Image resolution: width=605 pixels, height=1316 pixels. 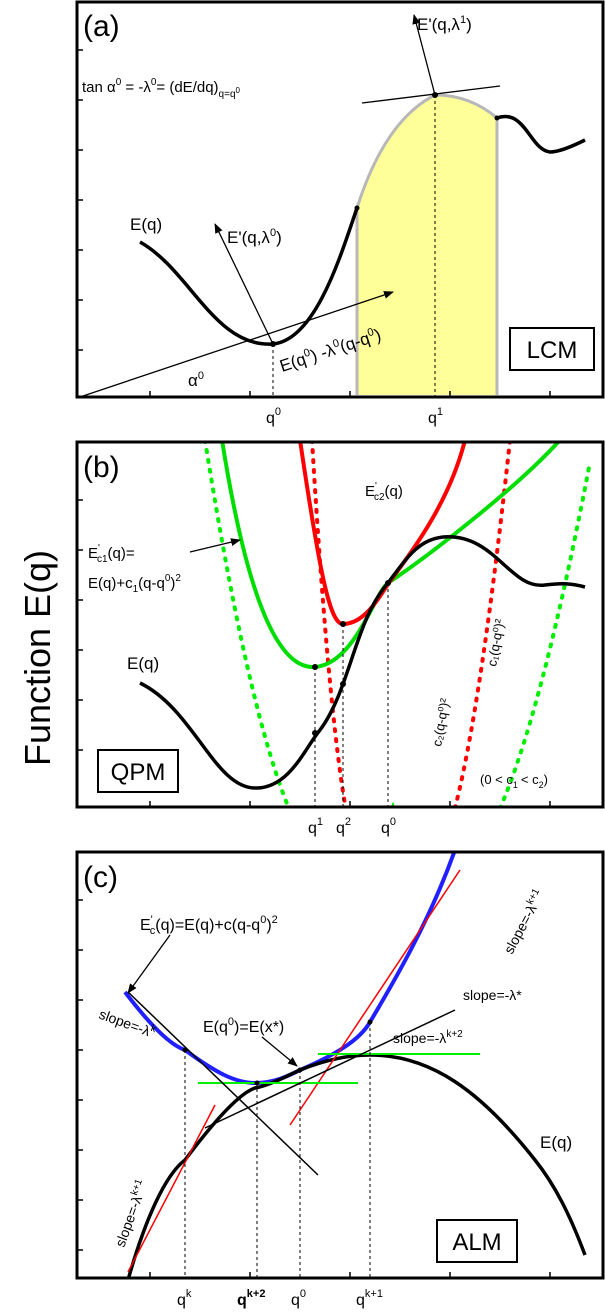 I want to click on ec2-curve, so click(x=382, y=534).